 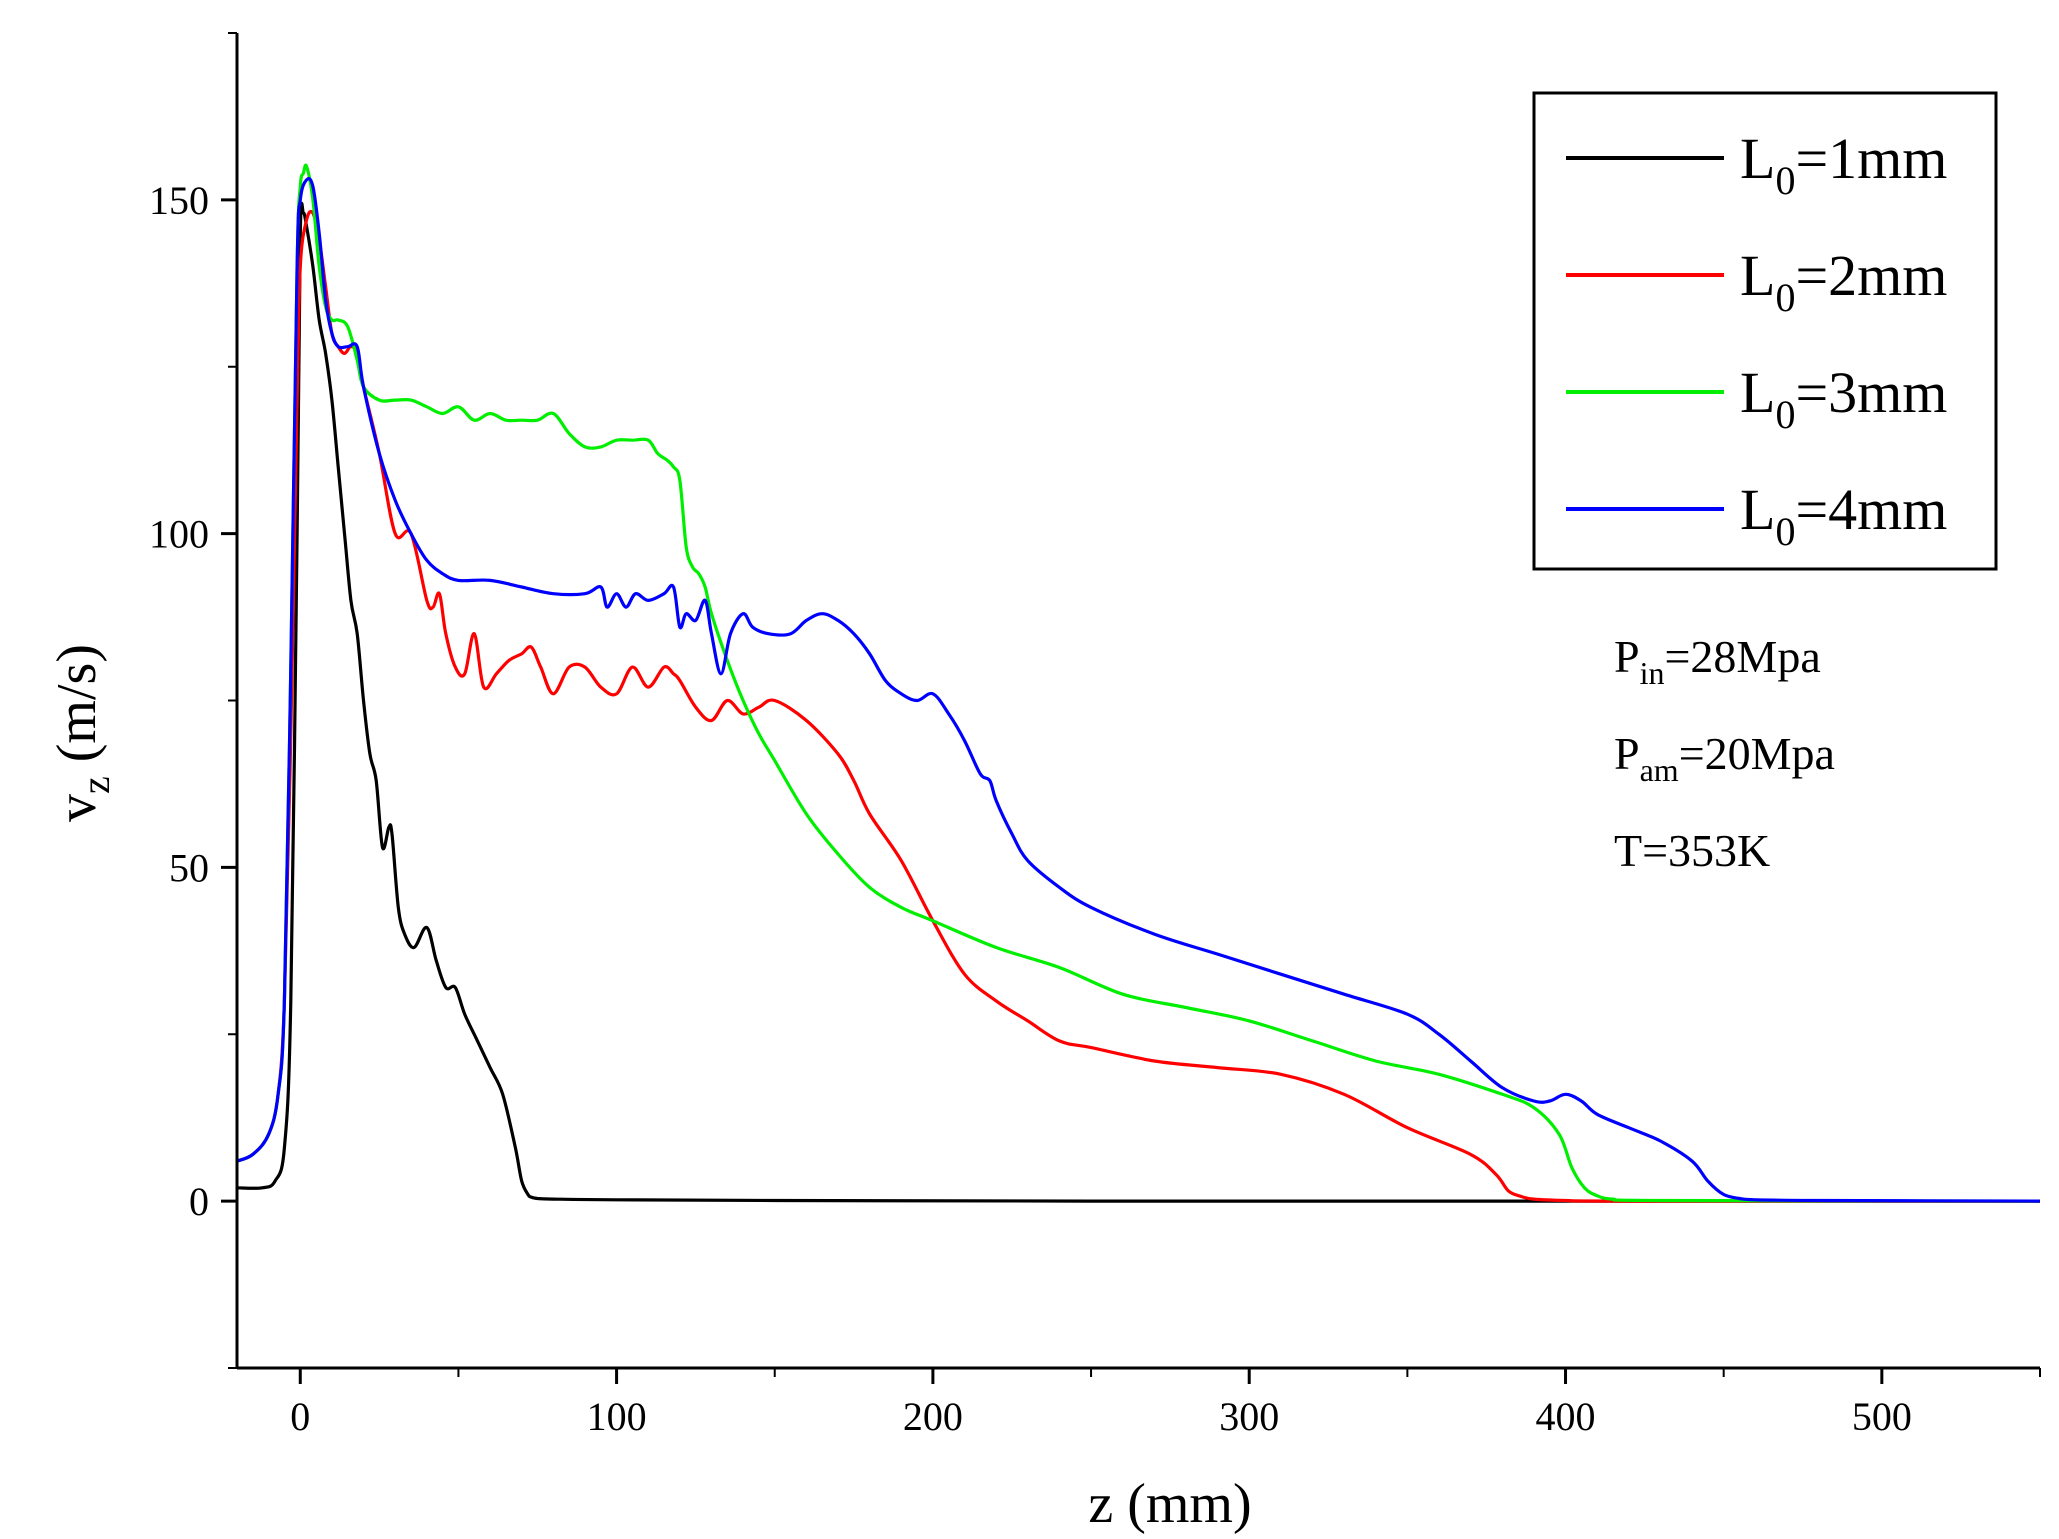 What do you see at coordinates (189, 867) in the screenshot?
I see `y-tick-label: 50` at bounding box center [189, 867].